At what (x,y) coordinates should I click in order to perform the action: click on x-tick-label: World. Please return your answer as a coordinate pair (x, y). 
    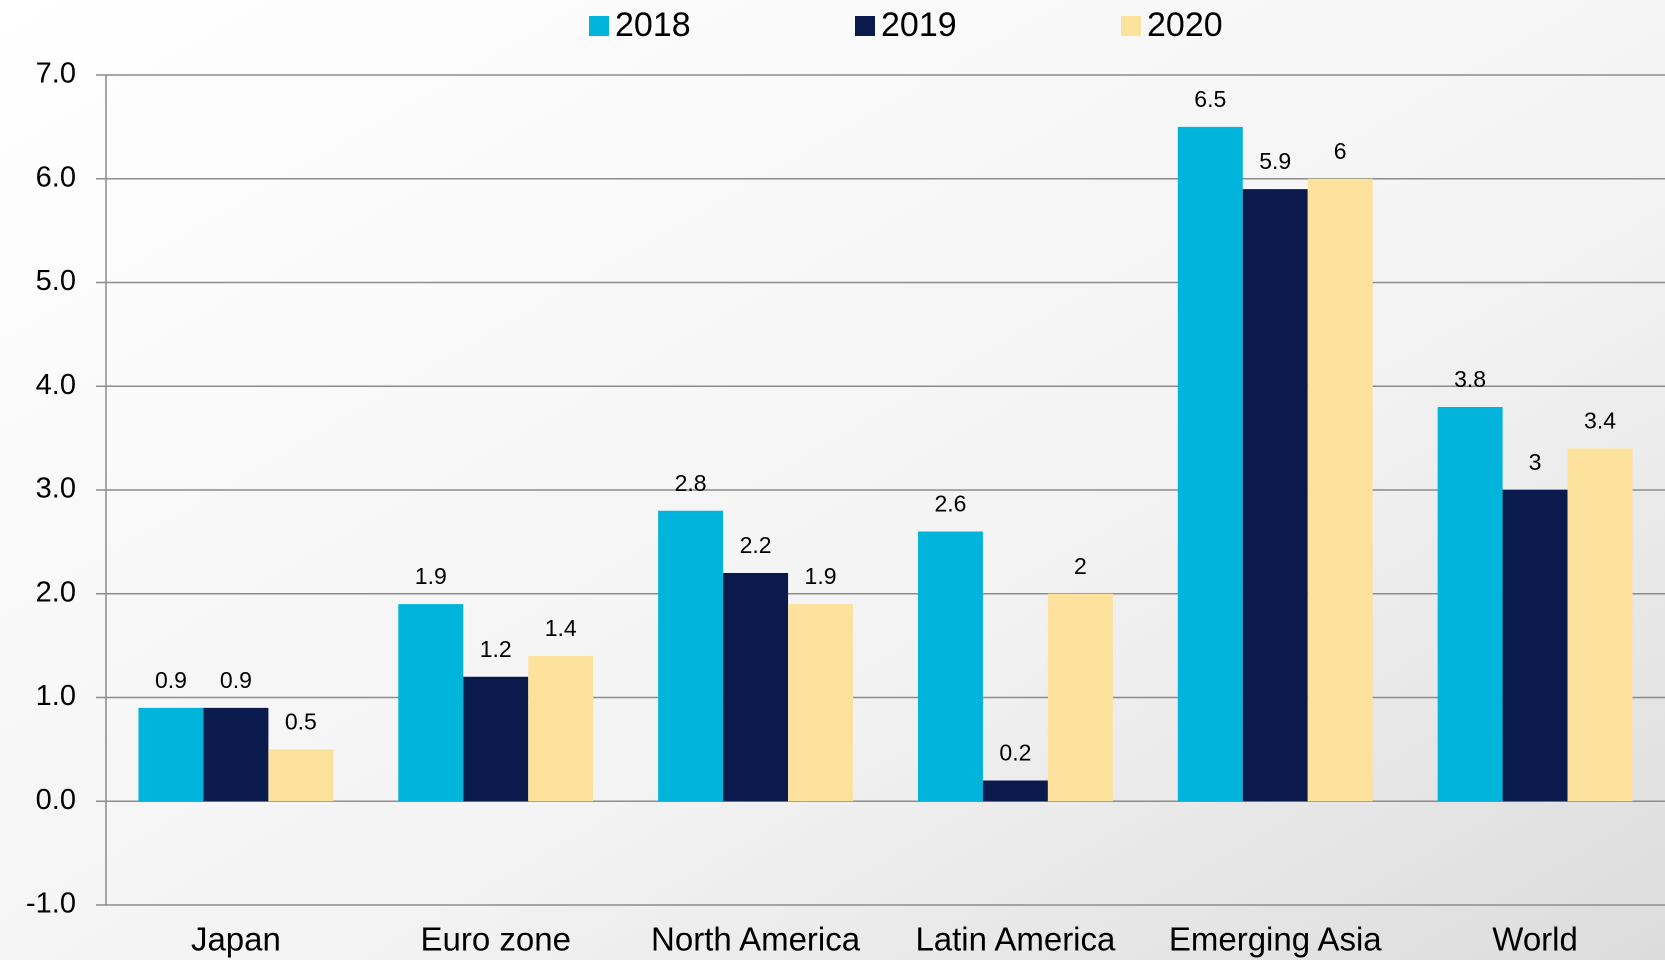
    Looking at the image, I should click on (1535, 939).